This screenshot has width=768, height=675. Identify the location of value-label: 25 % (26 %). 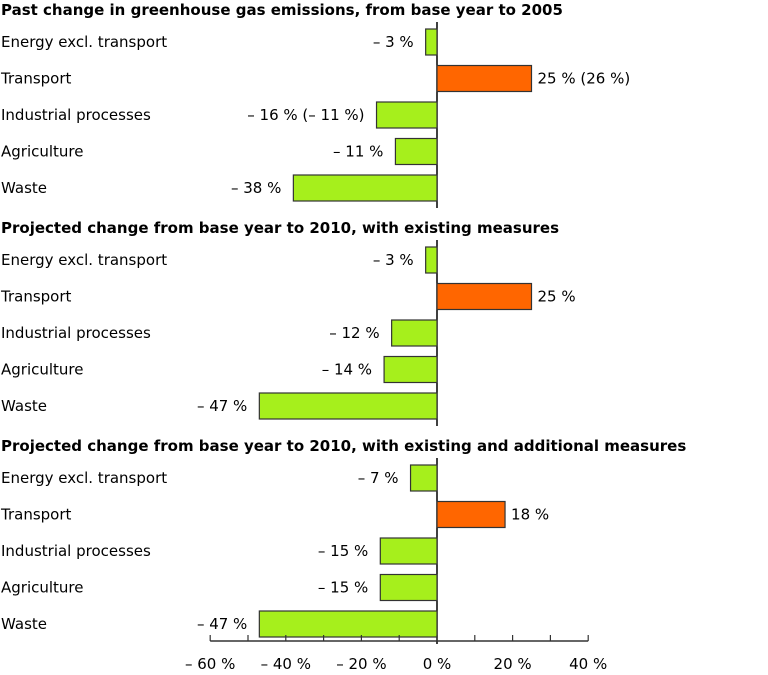
(584, 79).